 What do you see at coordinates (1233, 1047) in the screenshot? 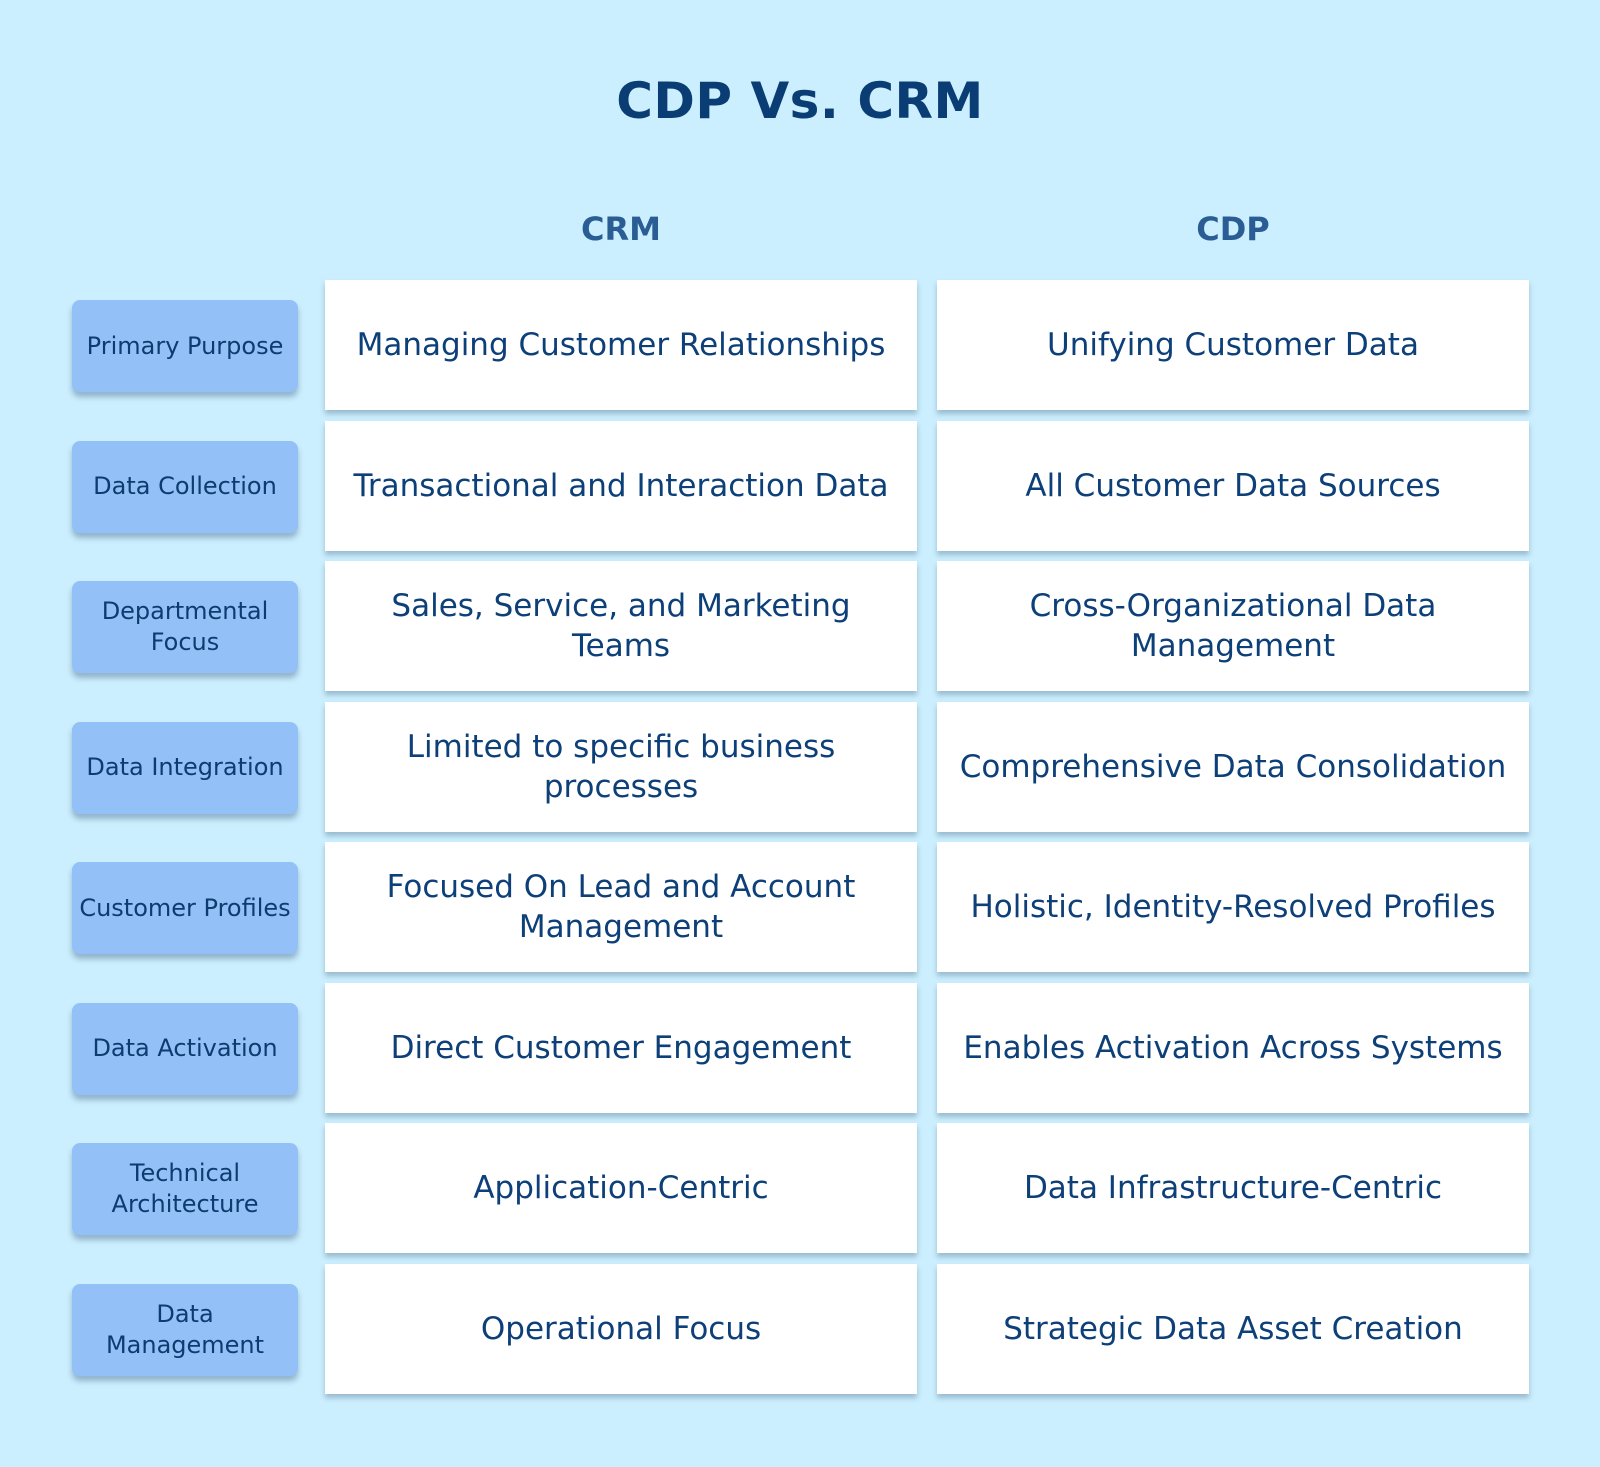
I see `cdp-cell: Enables Activation Across Systems` at bounding box center [1233, 1047].